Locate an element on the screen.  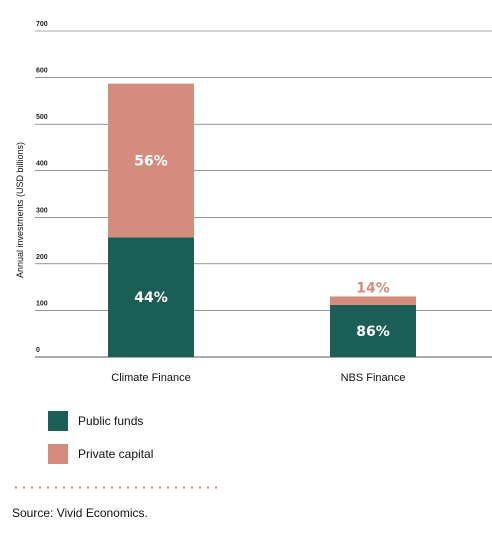
y-tick-label: 500 is located at coordinates (42, 117).